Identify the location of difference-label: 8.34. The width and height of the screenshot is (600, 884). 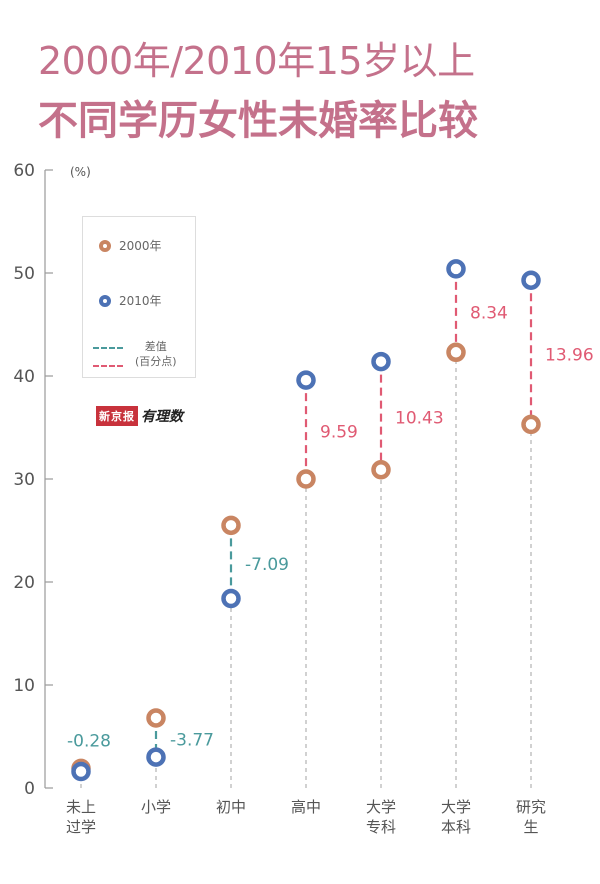
(489, 314).